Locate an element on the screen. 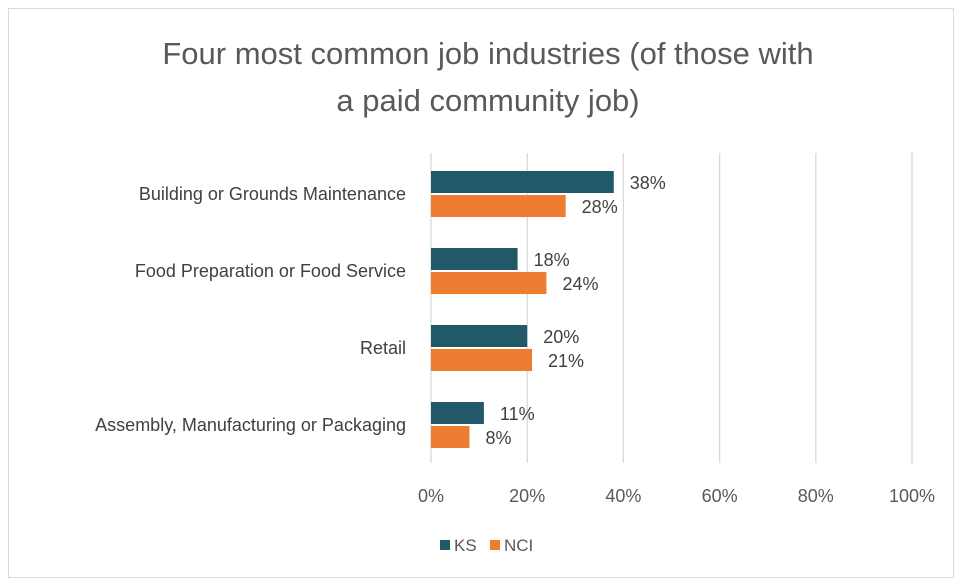  data-label-nci: 28% is located at coordinates (600, 207).